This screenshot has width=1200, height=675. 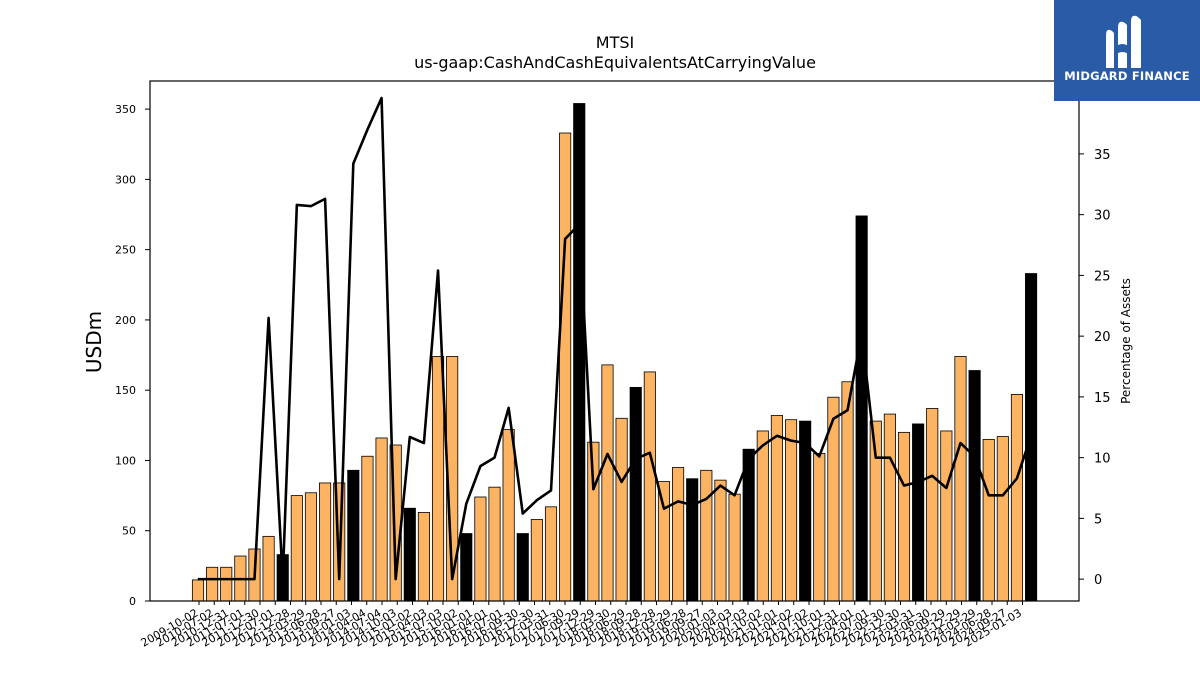 What do you see at coordinates (1123, 42) in the screenshot?
I see `logo-mark-icon` at bounding box center [1123, 42].